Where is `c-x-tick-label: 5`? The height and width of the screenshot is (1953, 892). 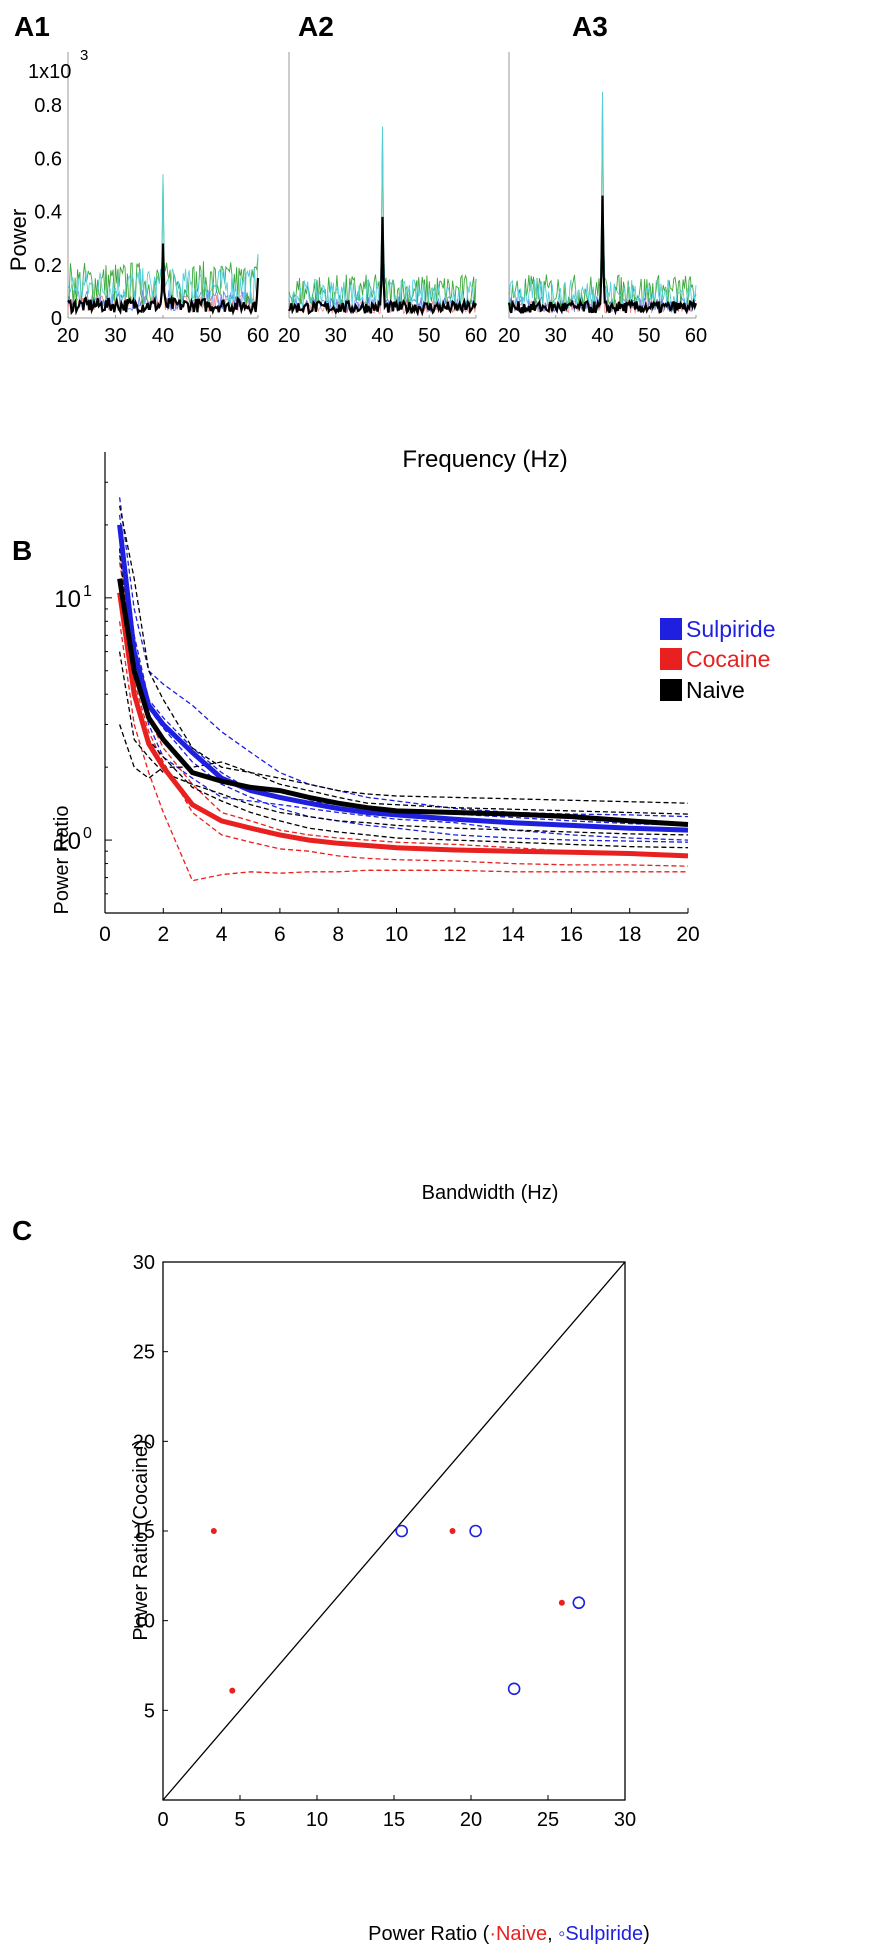
c-x-tick-label: 5 is located at coordinates (239, 1820).